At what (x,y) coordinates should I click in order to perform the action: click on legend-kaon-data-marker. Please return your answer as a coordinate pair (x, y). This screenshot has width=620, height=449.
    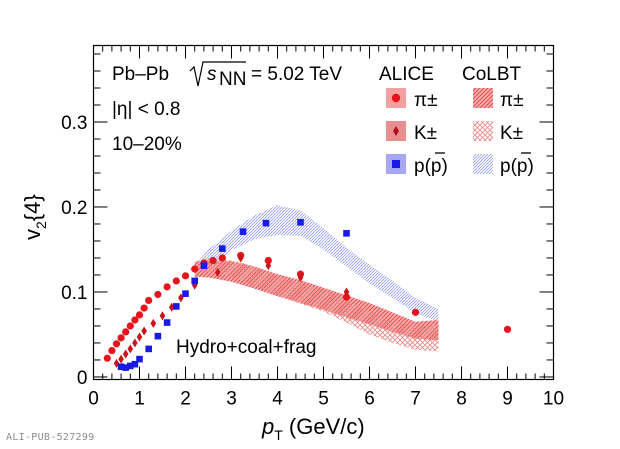
    Looking at the image, I should click on (396, 131).